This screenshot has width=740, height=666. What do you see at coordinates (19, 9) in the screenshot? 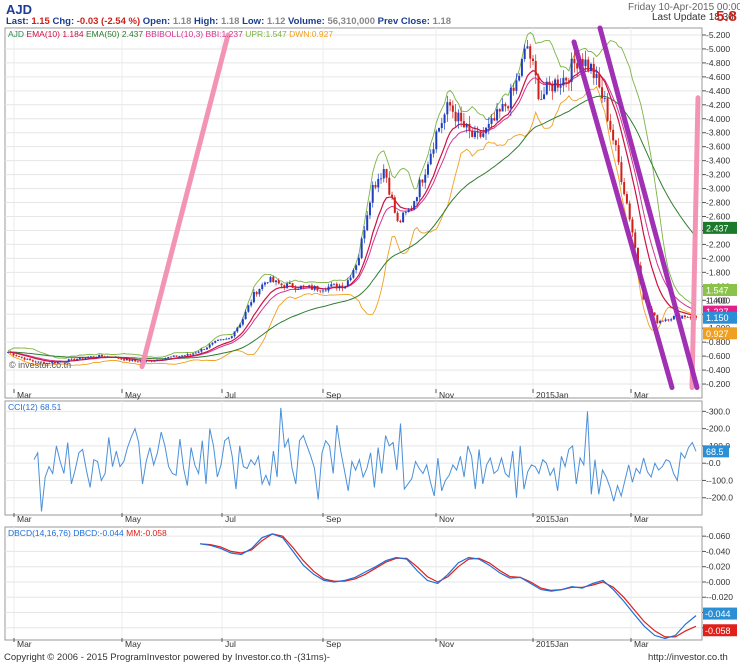
I see `symbol-title: AJD` at bounding box center [19, 9].